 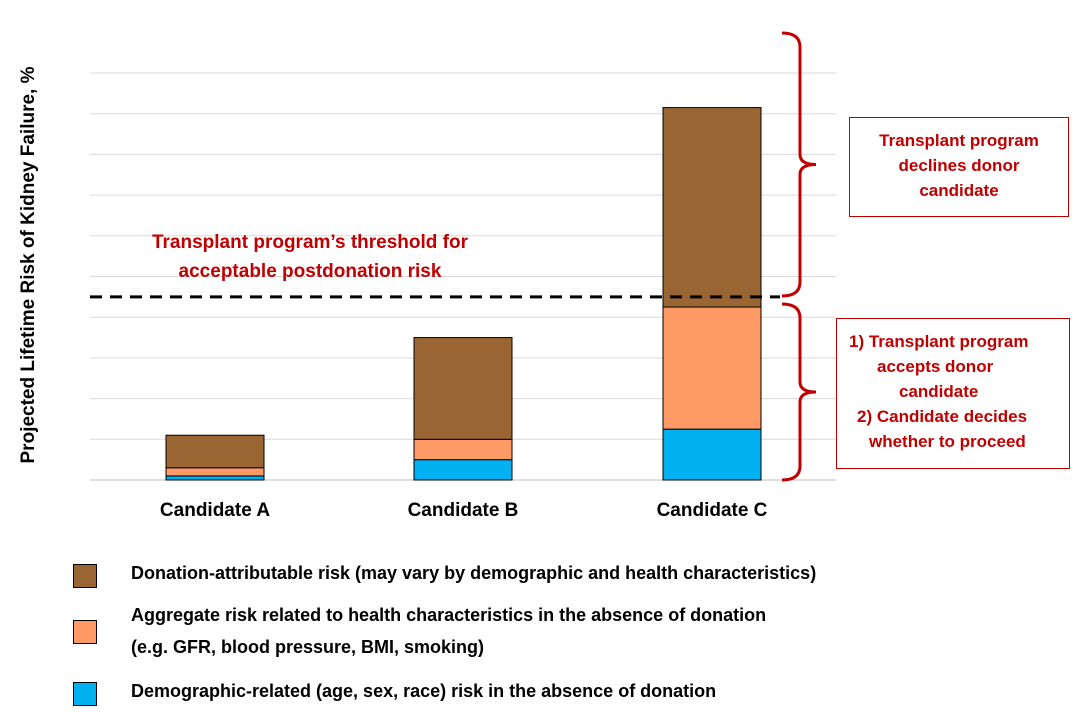 I want to click on brace-lower, so click(x=799, y=392).